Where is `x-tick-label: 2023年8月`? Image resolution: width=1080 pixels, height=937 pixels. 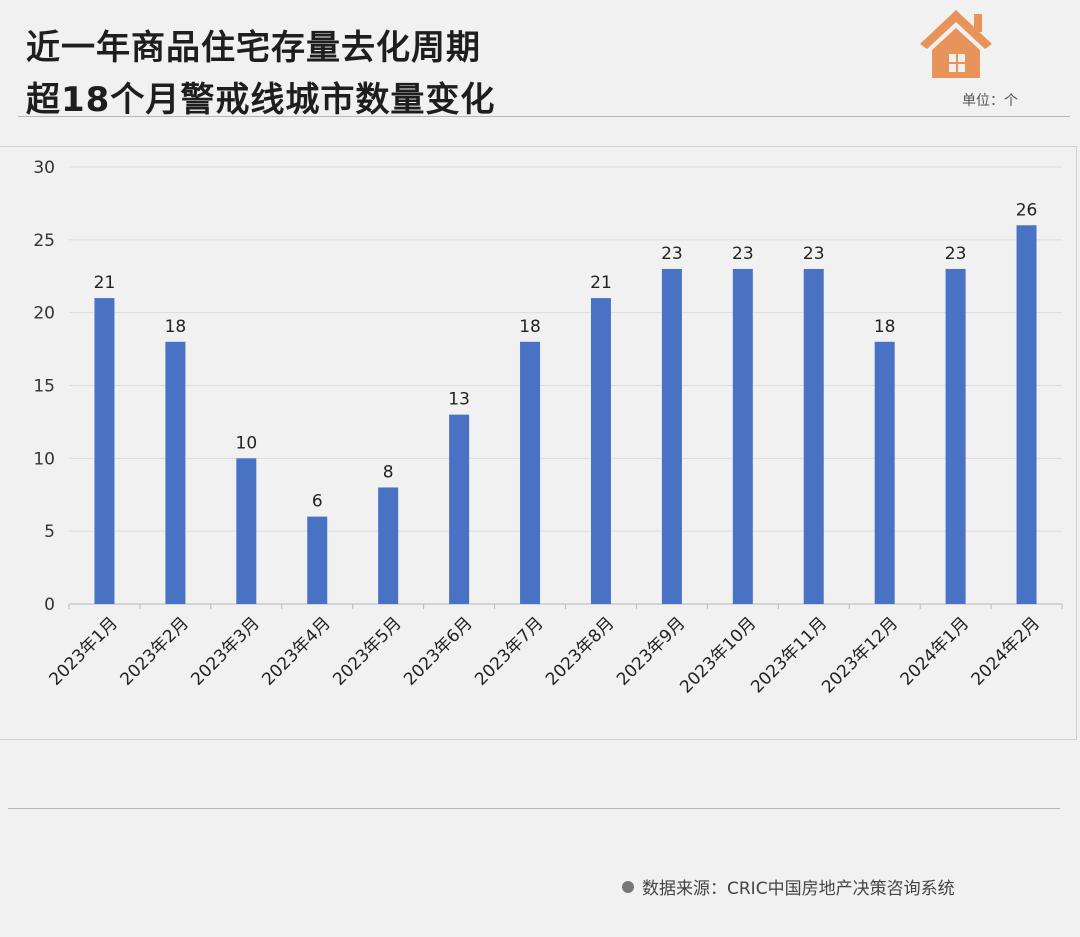 x-tick-label: 2023年8月 is located at coordinates (580, 651).